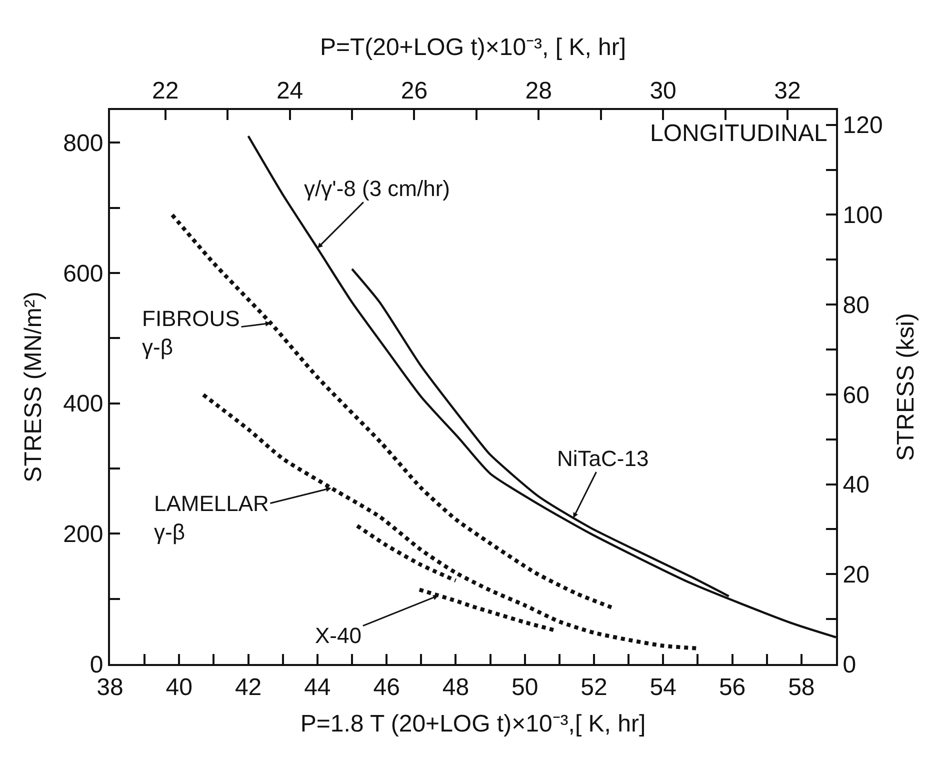 Image resolution: width=946 pixels, height=764 pixels. What do you see at coordinates (473, 724) in the screenshot?
I see `x-axis-title: P=1.8 T (20+LOG t)×10⁻³,[ K, hr]` at bounding box center [473, 724].